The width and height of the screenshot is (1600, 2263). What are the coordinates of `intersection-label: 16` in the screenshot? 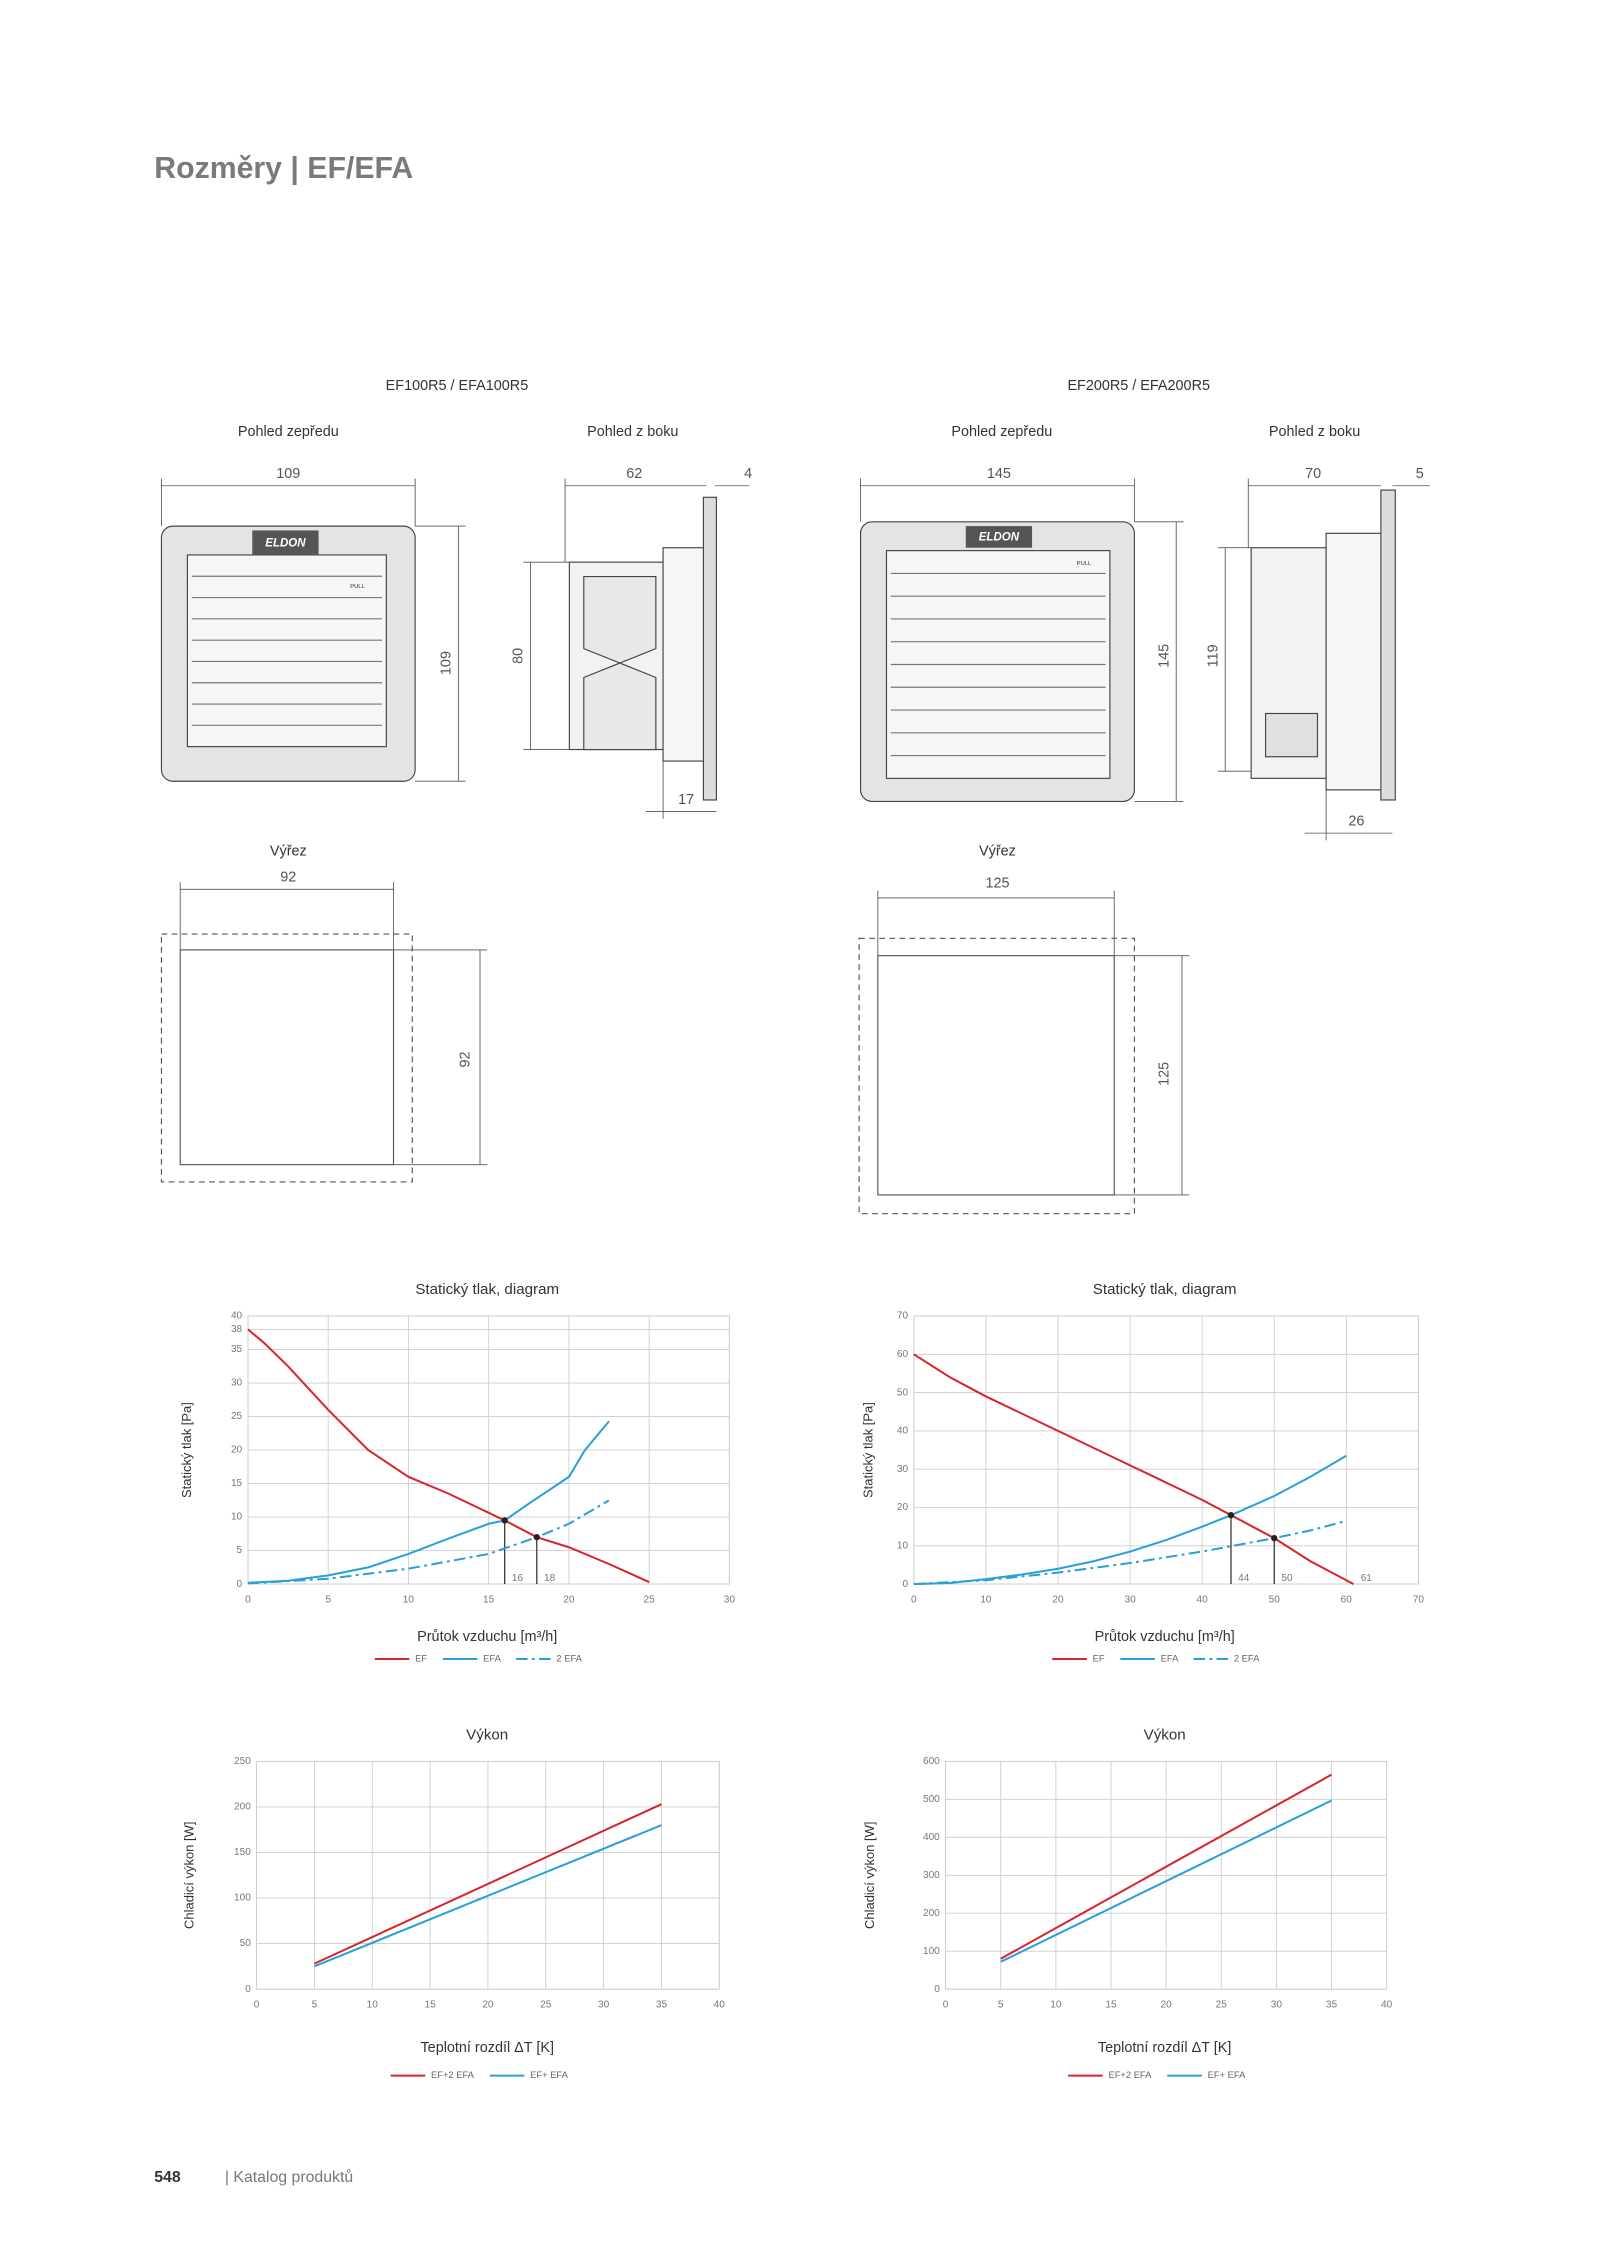 It's located at (518, 1578).